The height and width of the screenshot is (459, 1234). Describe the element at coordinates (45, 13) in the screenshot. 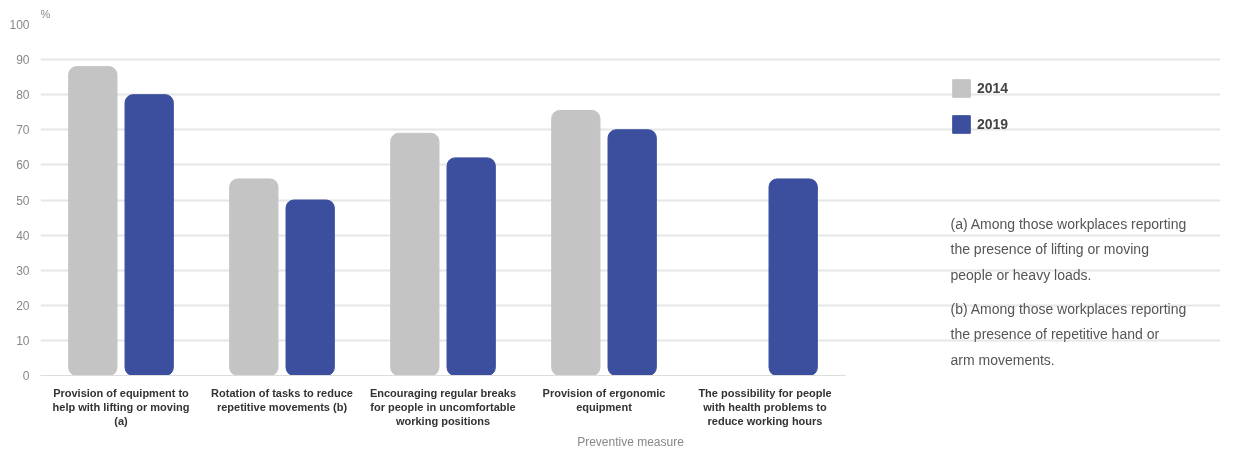

I see `y-axis-title: %` at that location.